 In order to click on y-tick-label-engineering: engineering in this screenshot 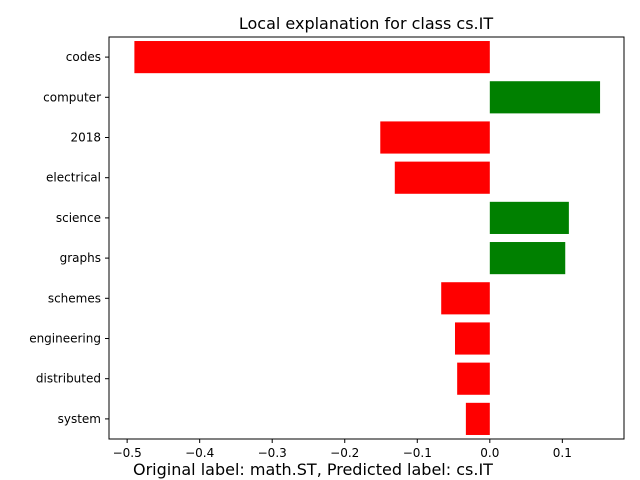, I will do `click(65, 339)`.